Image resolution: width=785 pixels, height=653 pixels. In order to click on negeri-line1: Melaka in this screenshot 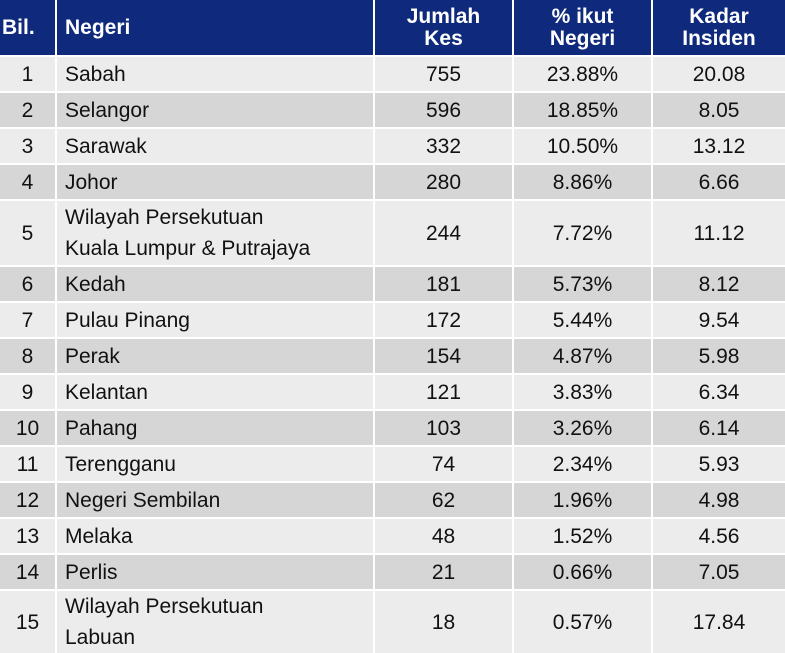, I will do `click(99, 536)`.